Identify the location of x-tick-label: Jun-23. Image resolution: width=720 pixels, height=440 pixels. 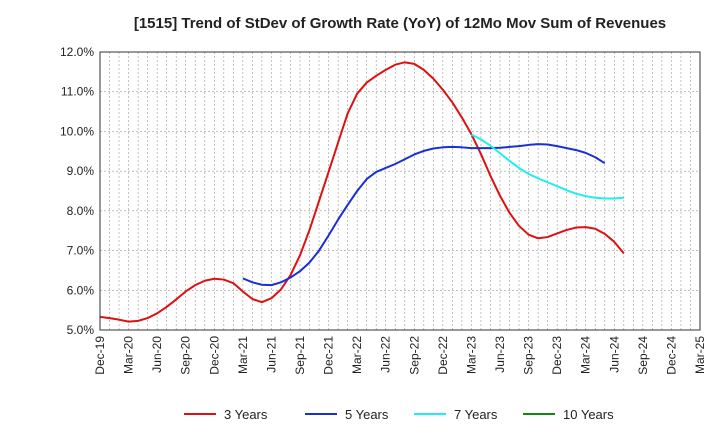
(500, 354).